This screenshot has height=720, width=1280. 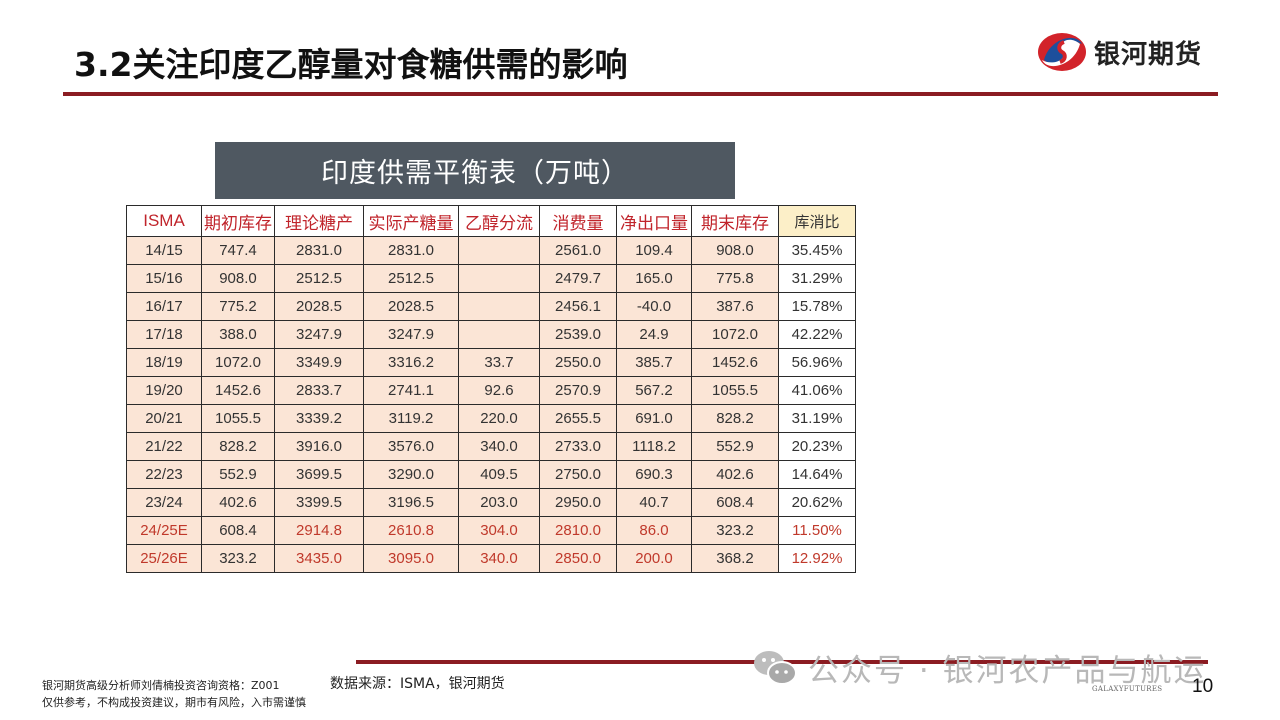 I want to click on cell-net-export: 385.7, so click(x=654, y=362).